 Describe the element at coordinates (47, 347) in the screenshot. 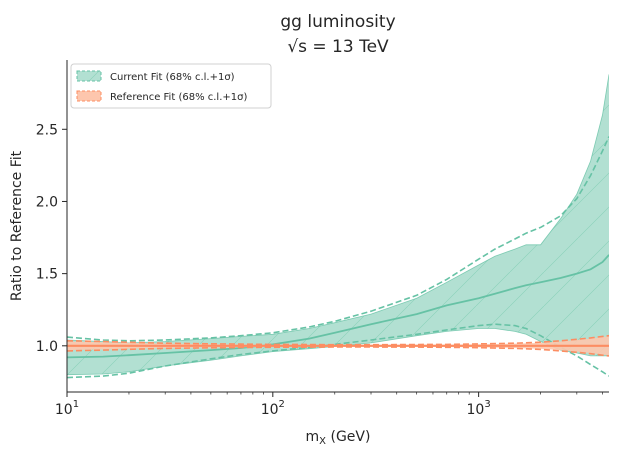

I see `y-tick-label: 1.0` at that location.